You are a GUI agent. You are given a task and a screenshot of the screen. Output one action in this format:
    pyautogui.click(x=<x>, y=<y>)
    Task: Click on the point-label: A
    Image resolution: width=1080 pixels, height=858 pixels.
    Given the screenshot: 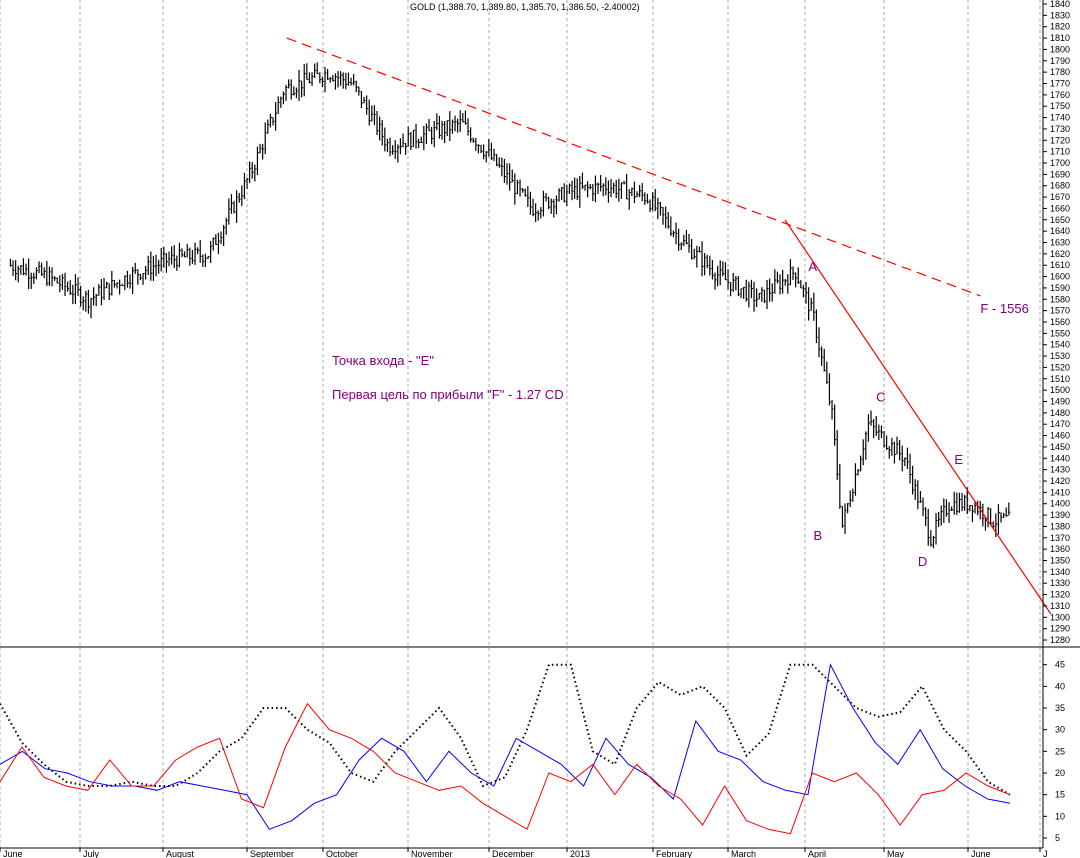 What is the action you would take?
    pyautogui.click(x=812, y=266)
    